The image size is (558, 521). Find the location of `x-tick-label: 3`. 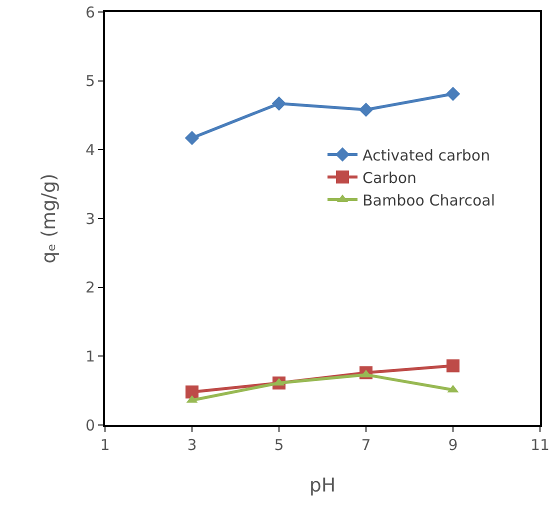

x-tick-label: 3 is located at coordinates (192, 445).